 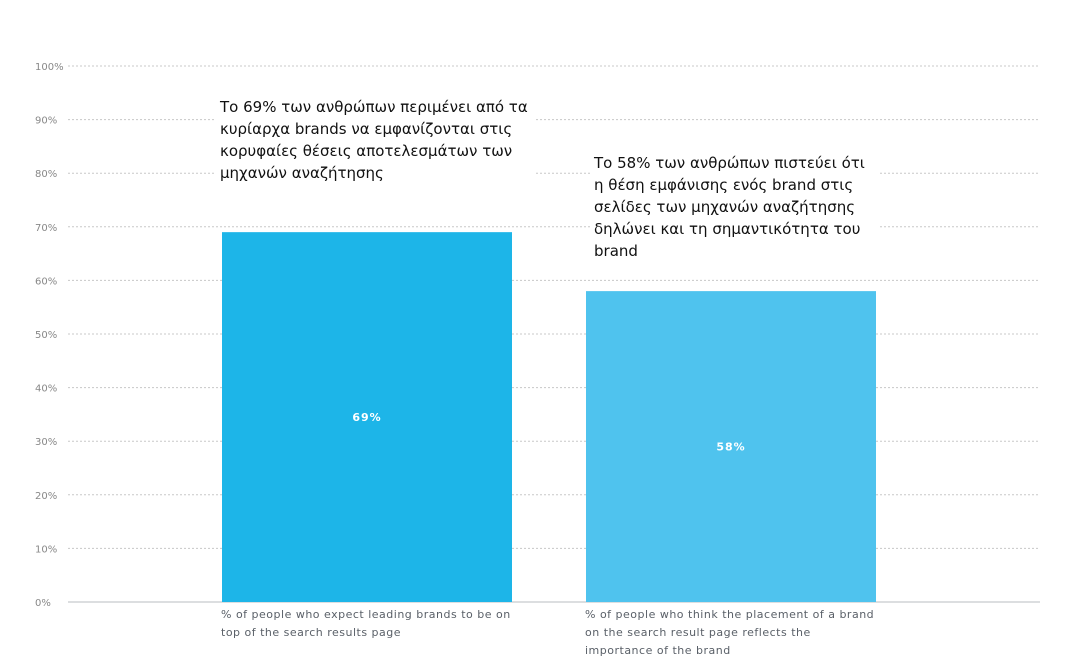 I want to click on y-tick-label: 10%, so click(x=46, y=549).